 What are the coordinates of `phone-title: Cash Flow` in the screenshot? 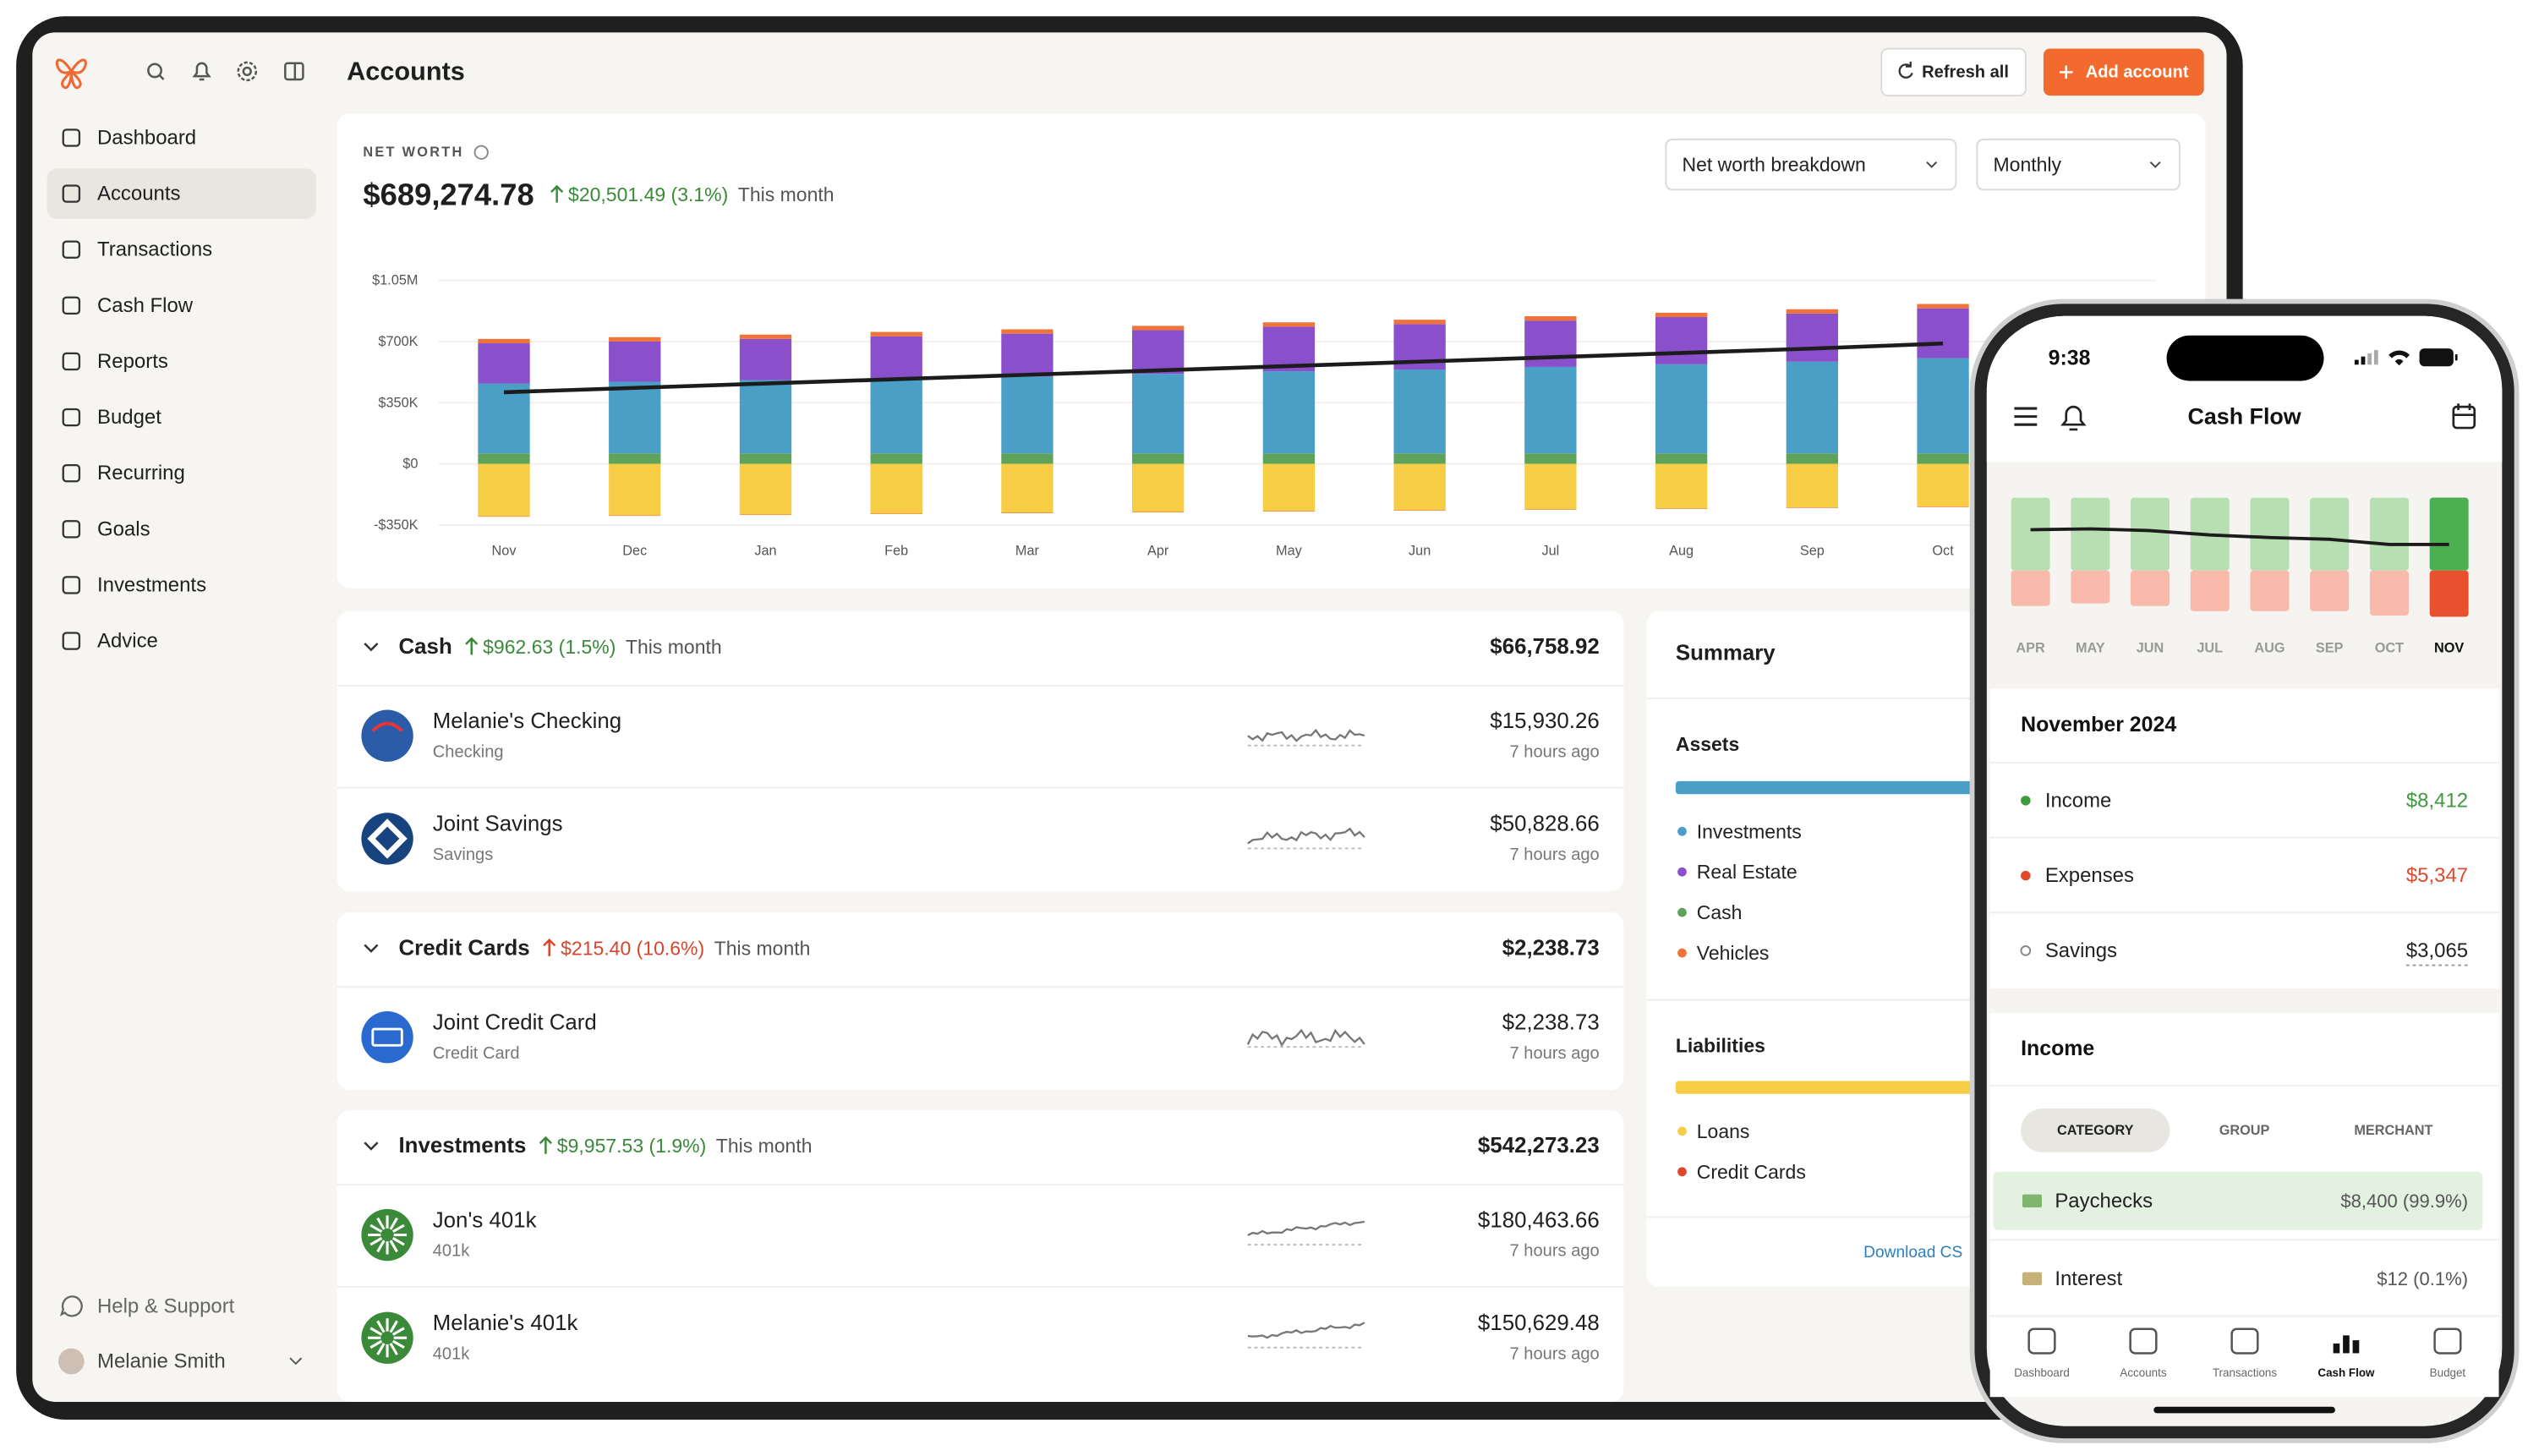 It's located at (2244, 417).